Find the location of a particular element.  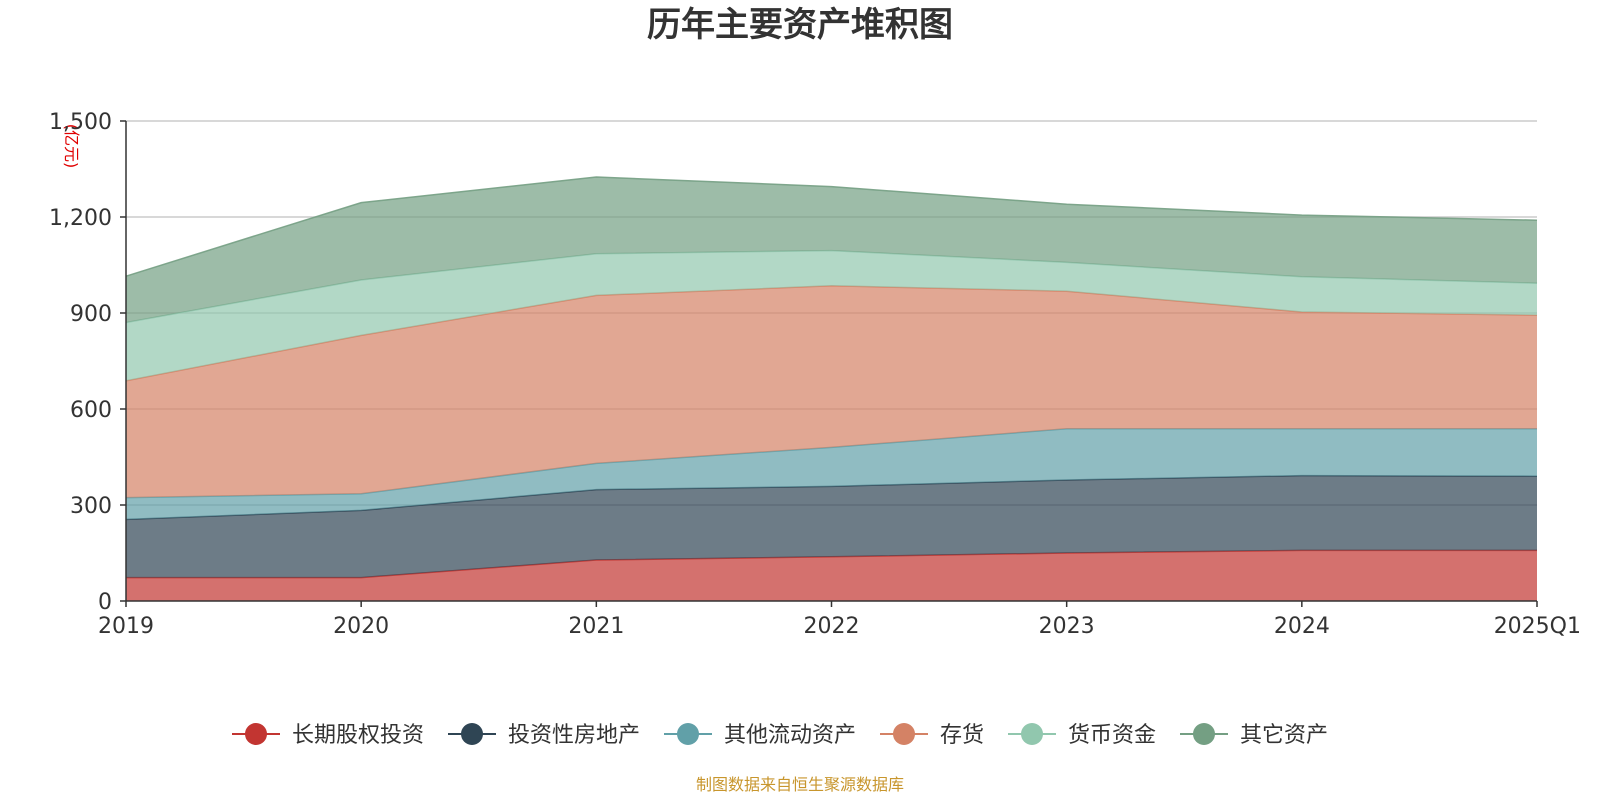

x-tick-label: 2020 is located at coordinates (361, 626).